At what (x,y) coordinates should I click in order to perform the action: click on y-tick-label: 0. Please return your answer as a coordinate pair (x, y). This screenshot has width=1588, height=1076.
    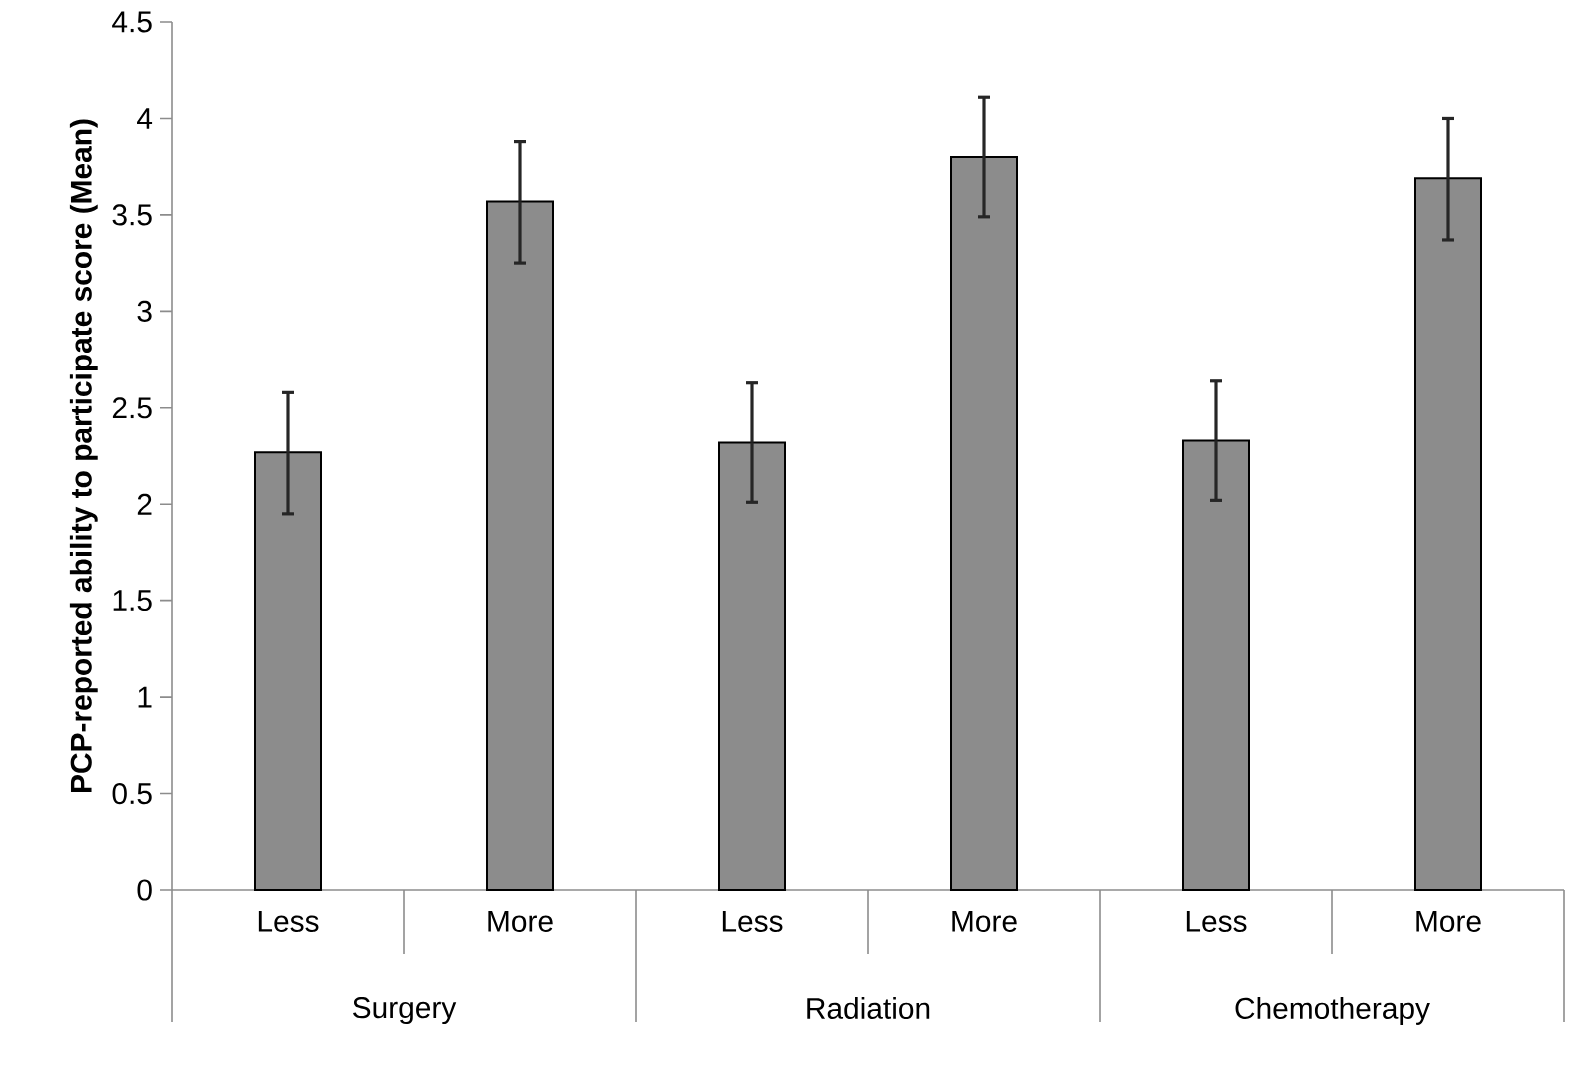
    Looking at the image, I should click on (144, 890).